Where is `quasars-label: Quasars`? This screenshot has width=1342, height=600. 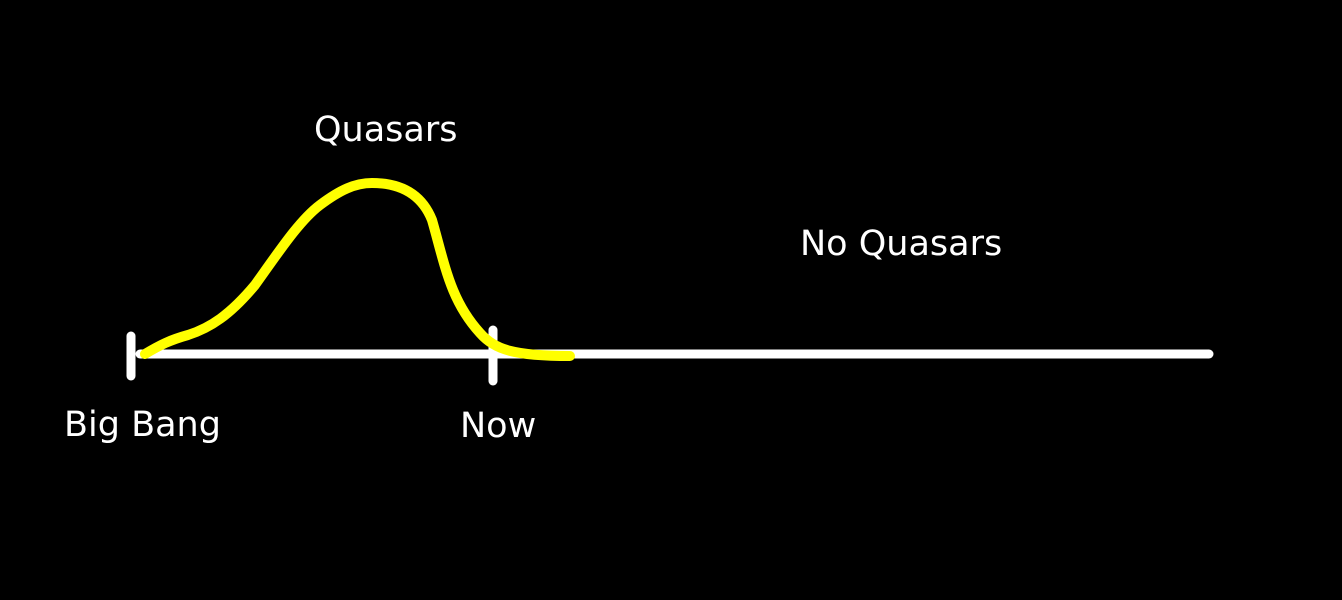 quasars-label: Quasars is located at coordinates (386, 130).